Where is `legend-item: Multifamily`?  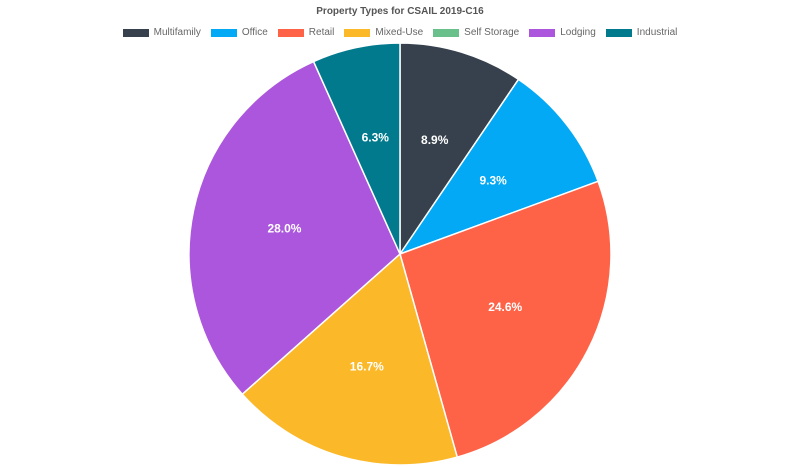
legend-item: Multifamily is located at coordinates (161, 32).